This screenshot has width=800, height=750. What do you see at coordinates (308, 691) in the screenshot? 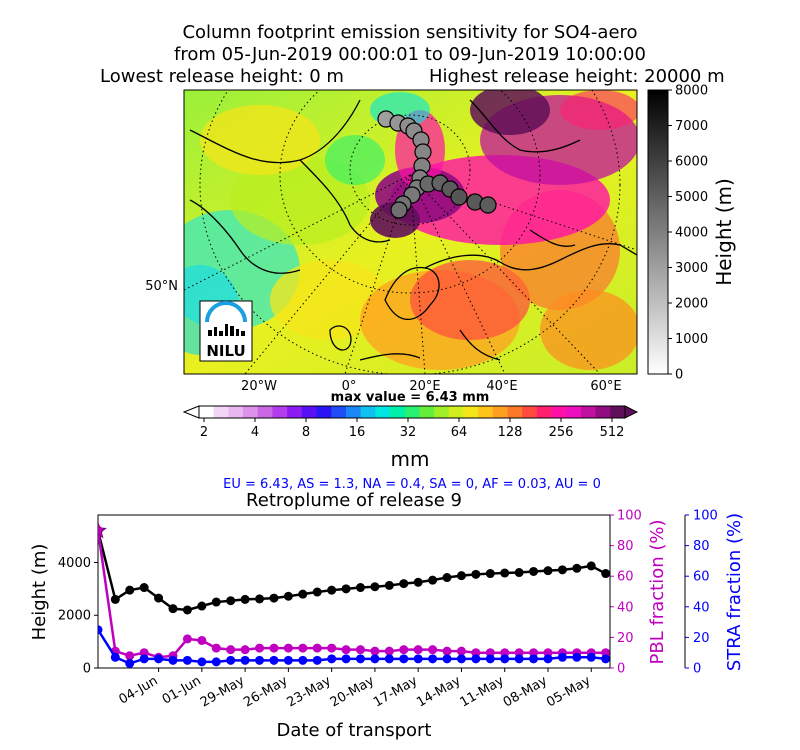
I see `x-axis-tick-label: 23-May` at bounding box center [308, 691].